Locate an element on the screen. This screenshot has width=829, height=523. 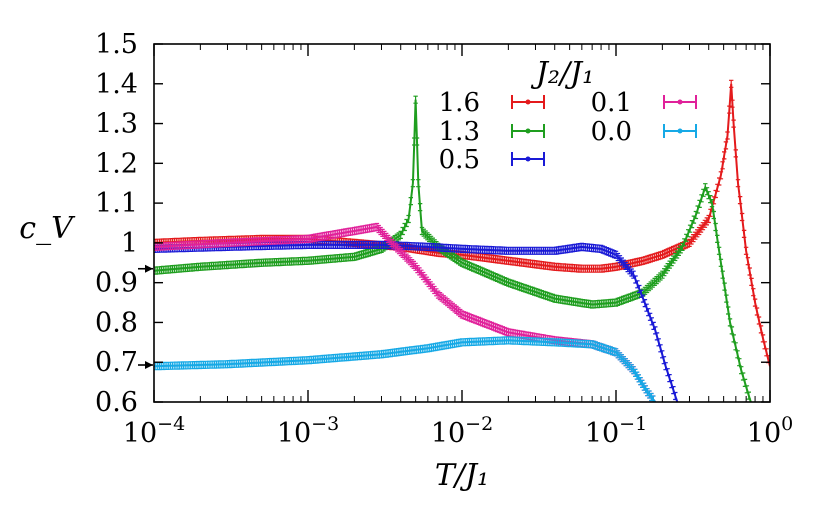
legend: 1.61.30.5 0.10.0 is located at coordinates (568, 131).